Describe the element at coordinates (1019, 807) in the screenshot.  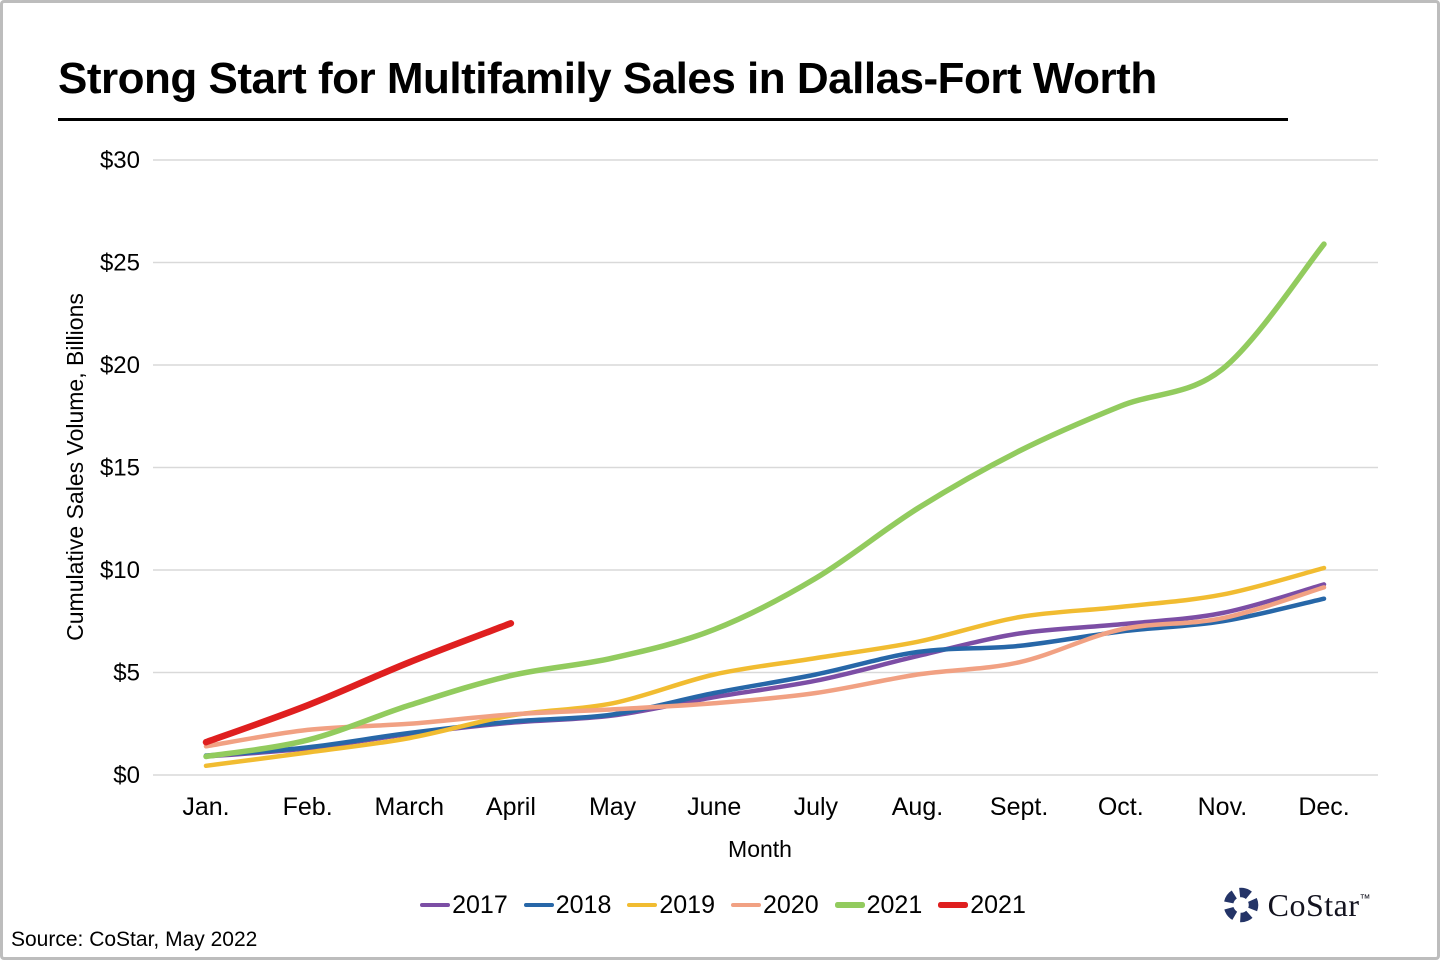
I see `x-tick-label: Sept.` at that location.